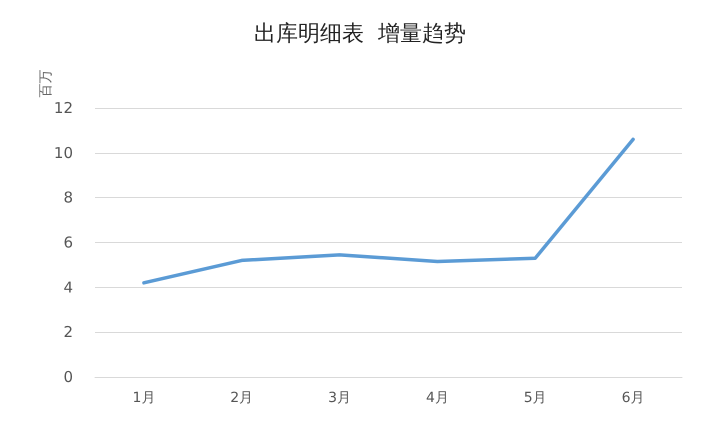 Image resolution: width=720 pixels, height=425 pixels. What do you see at coordinates (68, 243) in the screenshot?
I see `y-tick-label: 6` at bounding box center [68, 243].